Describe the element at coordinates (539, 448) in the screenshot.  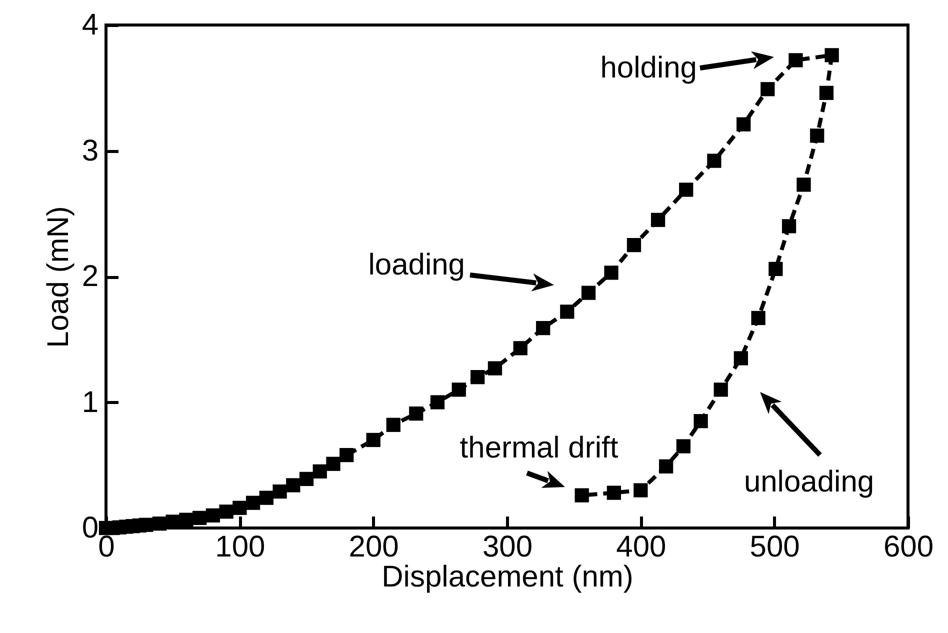
I see `annotation: thermal drift` at that location.